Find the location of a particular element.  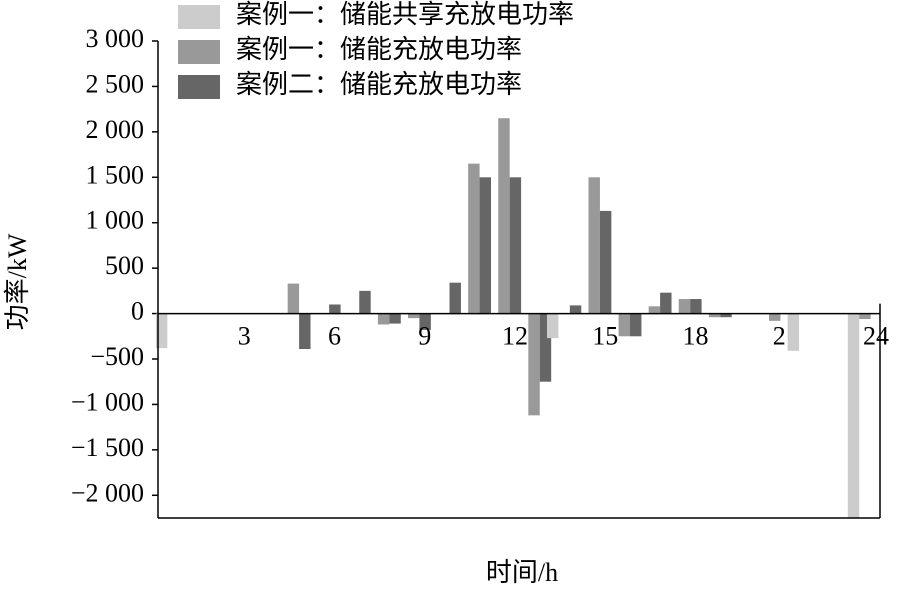

y-tick-label: −1 500 is located at coordinates (107, 447).